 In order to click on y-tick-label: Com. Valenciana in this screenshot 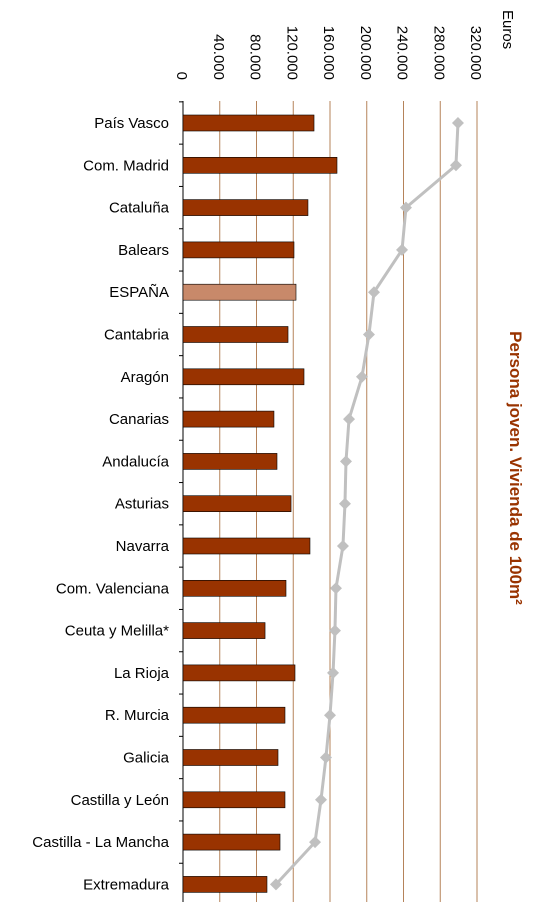, I will do `click(113, 588)`.